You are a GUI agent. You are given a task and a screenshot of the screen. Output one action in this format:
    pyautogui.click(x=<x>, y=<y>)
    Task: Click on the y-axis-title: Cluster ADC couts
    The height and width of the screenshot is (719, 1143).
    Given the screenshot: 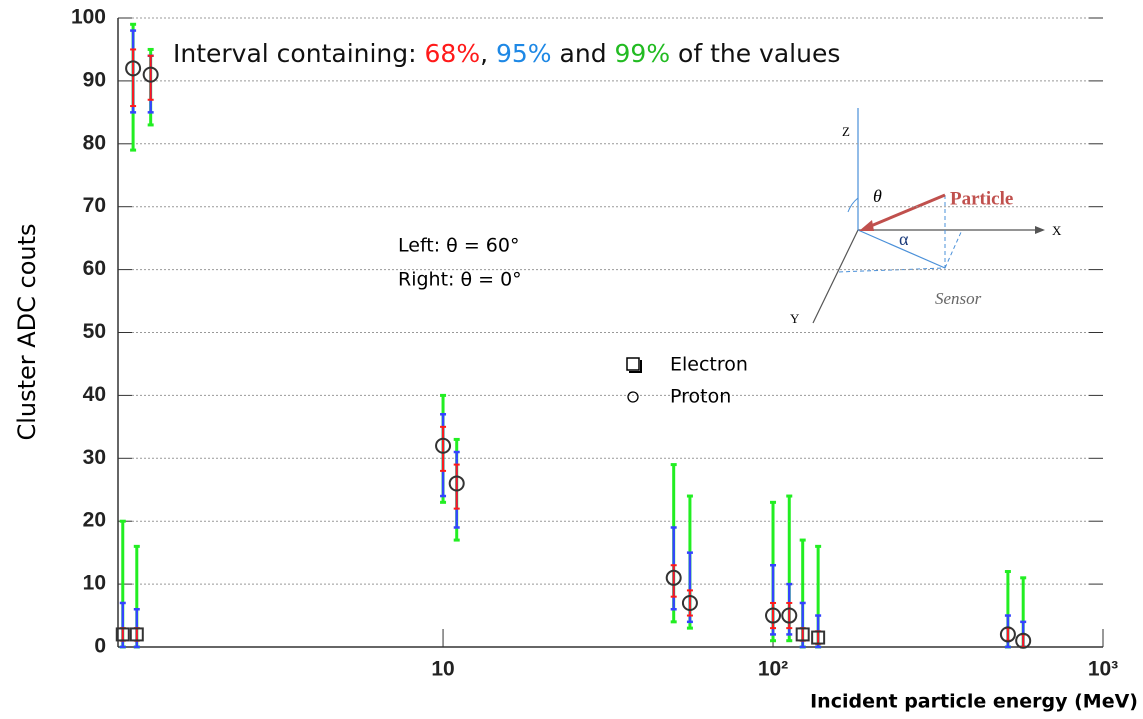 What is the action you would take?
    pyautogui.click(x=27, y=331)
    